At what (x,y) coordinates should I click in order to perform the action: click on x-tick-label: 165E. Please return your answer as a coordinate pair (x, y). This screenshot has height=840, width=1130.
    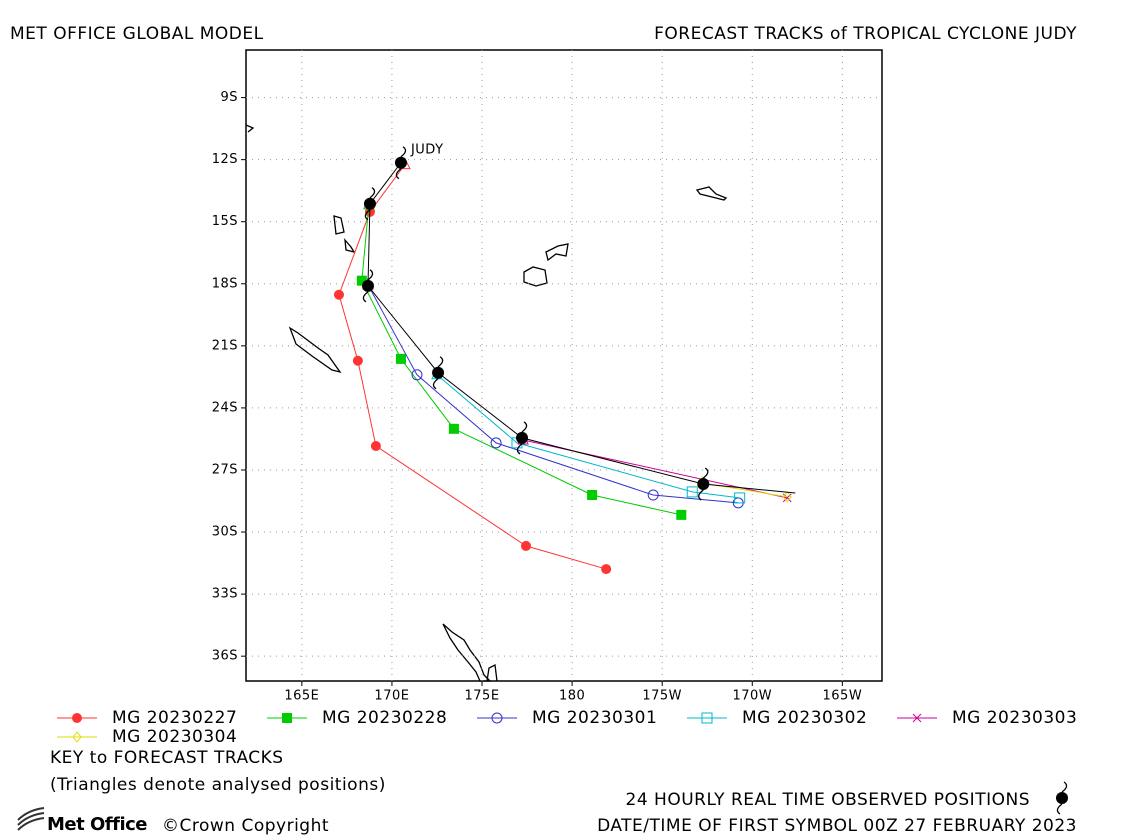
    Looking at the image, I should click on (301, 696).